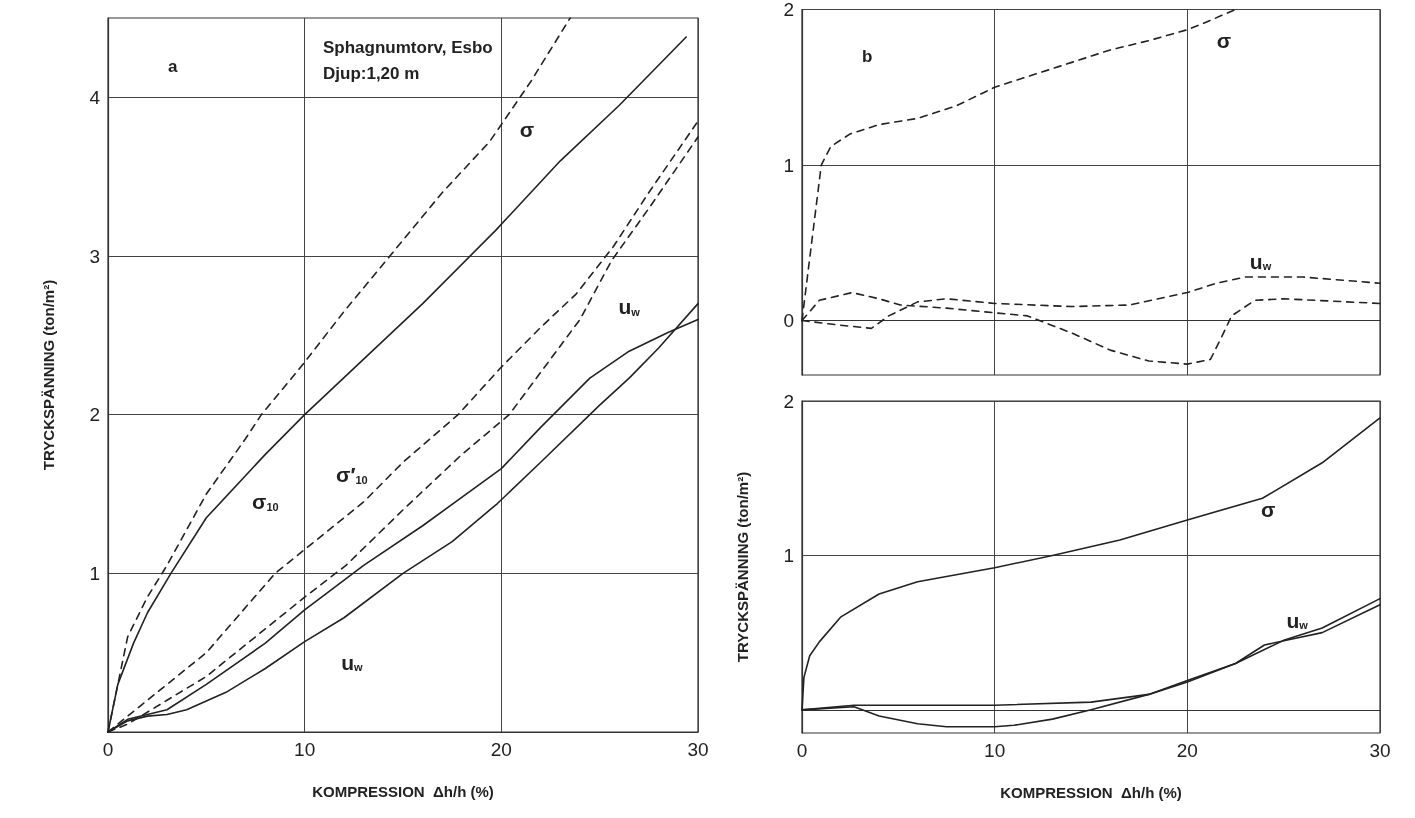 This screenshot has height=818, width=1415. I want to click on text: Djup:1,20 m, so click(371, 73).